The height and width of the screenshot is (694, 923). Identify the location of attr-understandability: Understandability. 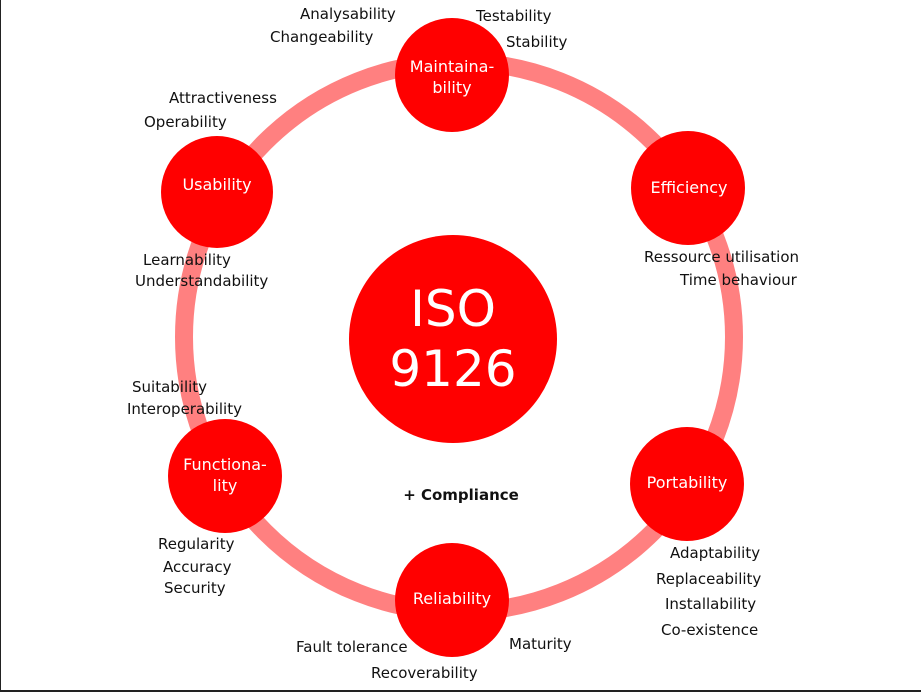
(201, 281).